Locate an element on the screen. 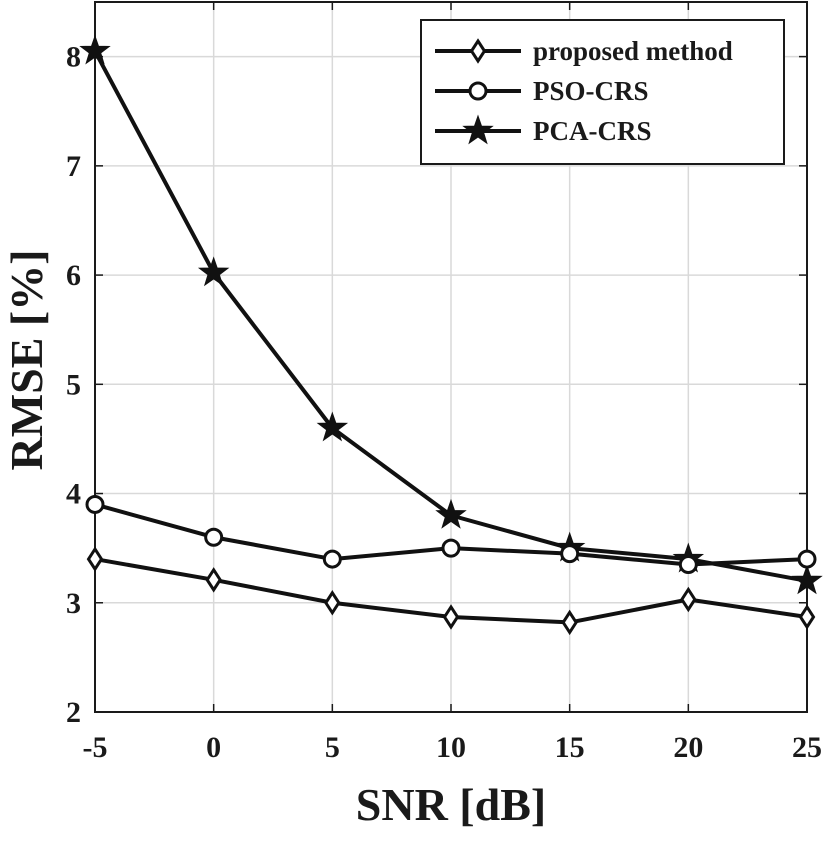 This screenshot has height=844, width=827. legend-label: proposed method is located at coordinates (633, 51).